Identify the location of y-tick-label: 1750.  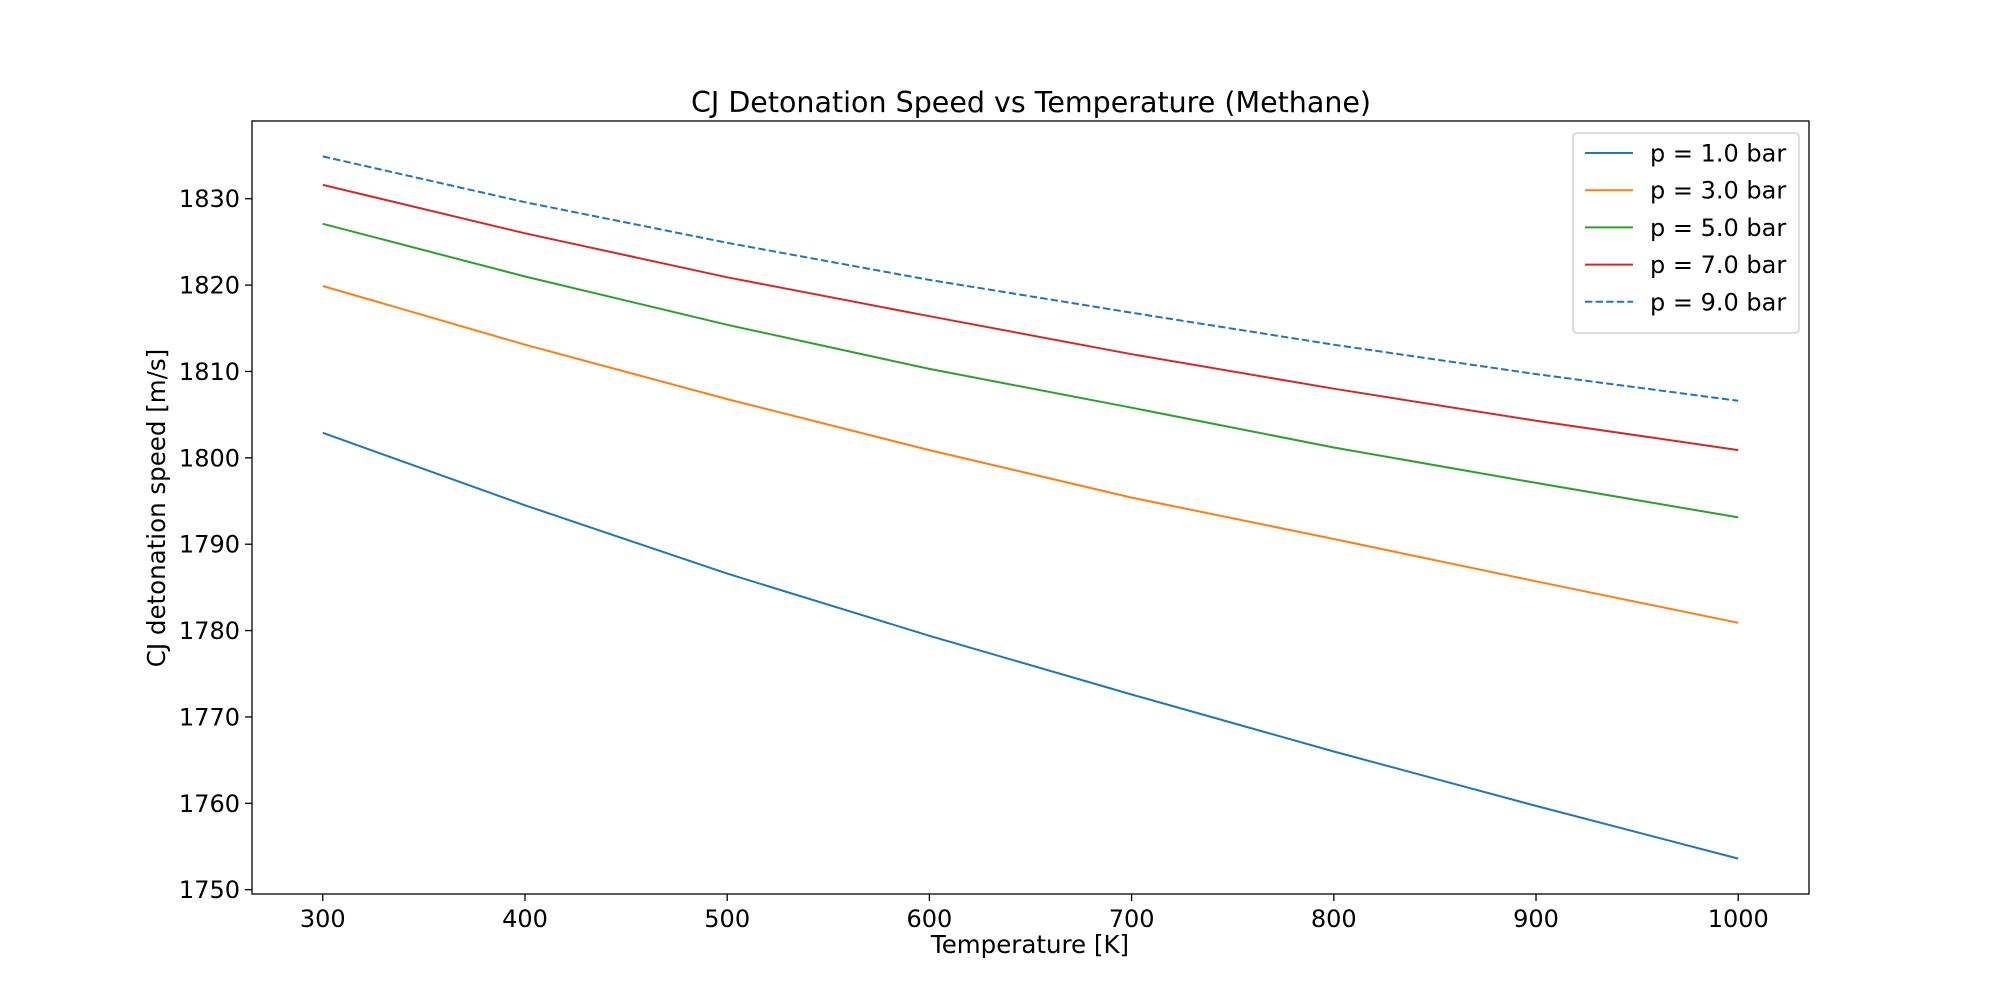
(209, 890).